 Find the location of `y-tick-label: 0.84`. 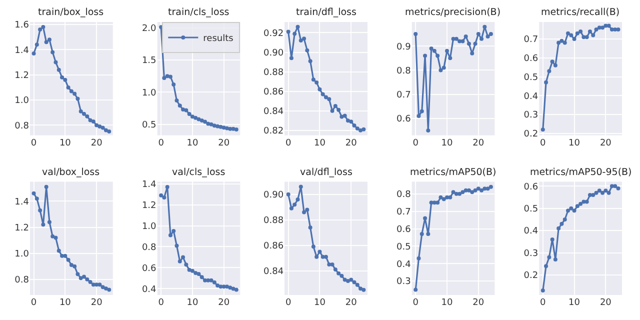

y-tick-label: 0.84 is located at coordinates (274, 112).